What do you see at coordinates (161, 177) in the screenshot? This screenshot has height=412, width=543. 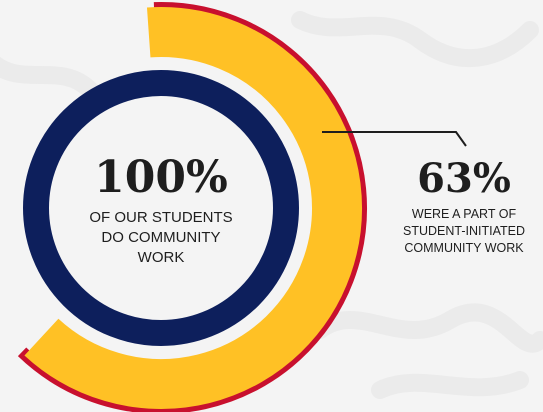 I see `center-value: 100%` at bounding box center [161, 177].